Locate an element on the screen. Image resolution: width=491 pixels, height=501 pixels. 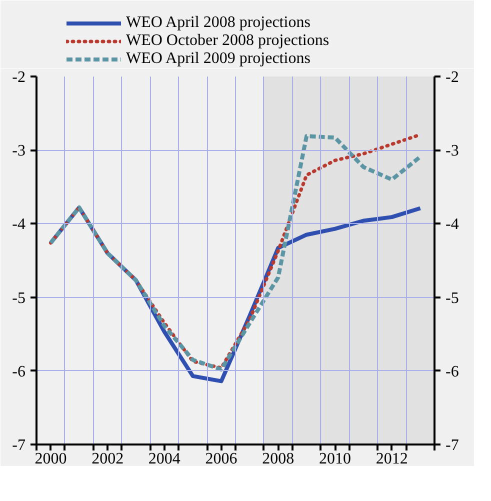
y2-tick-label: -5 is located at coordinates (452, 298).